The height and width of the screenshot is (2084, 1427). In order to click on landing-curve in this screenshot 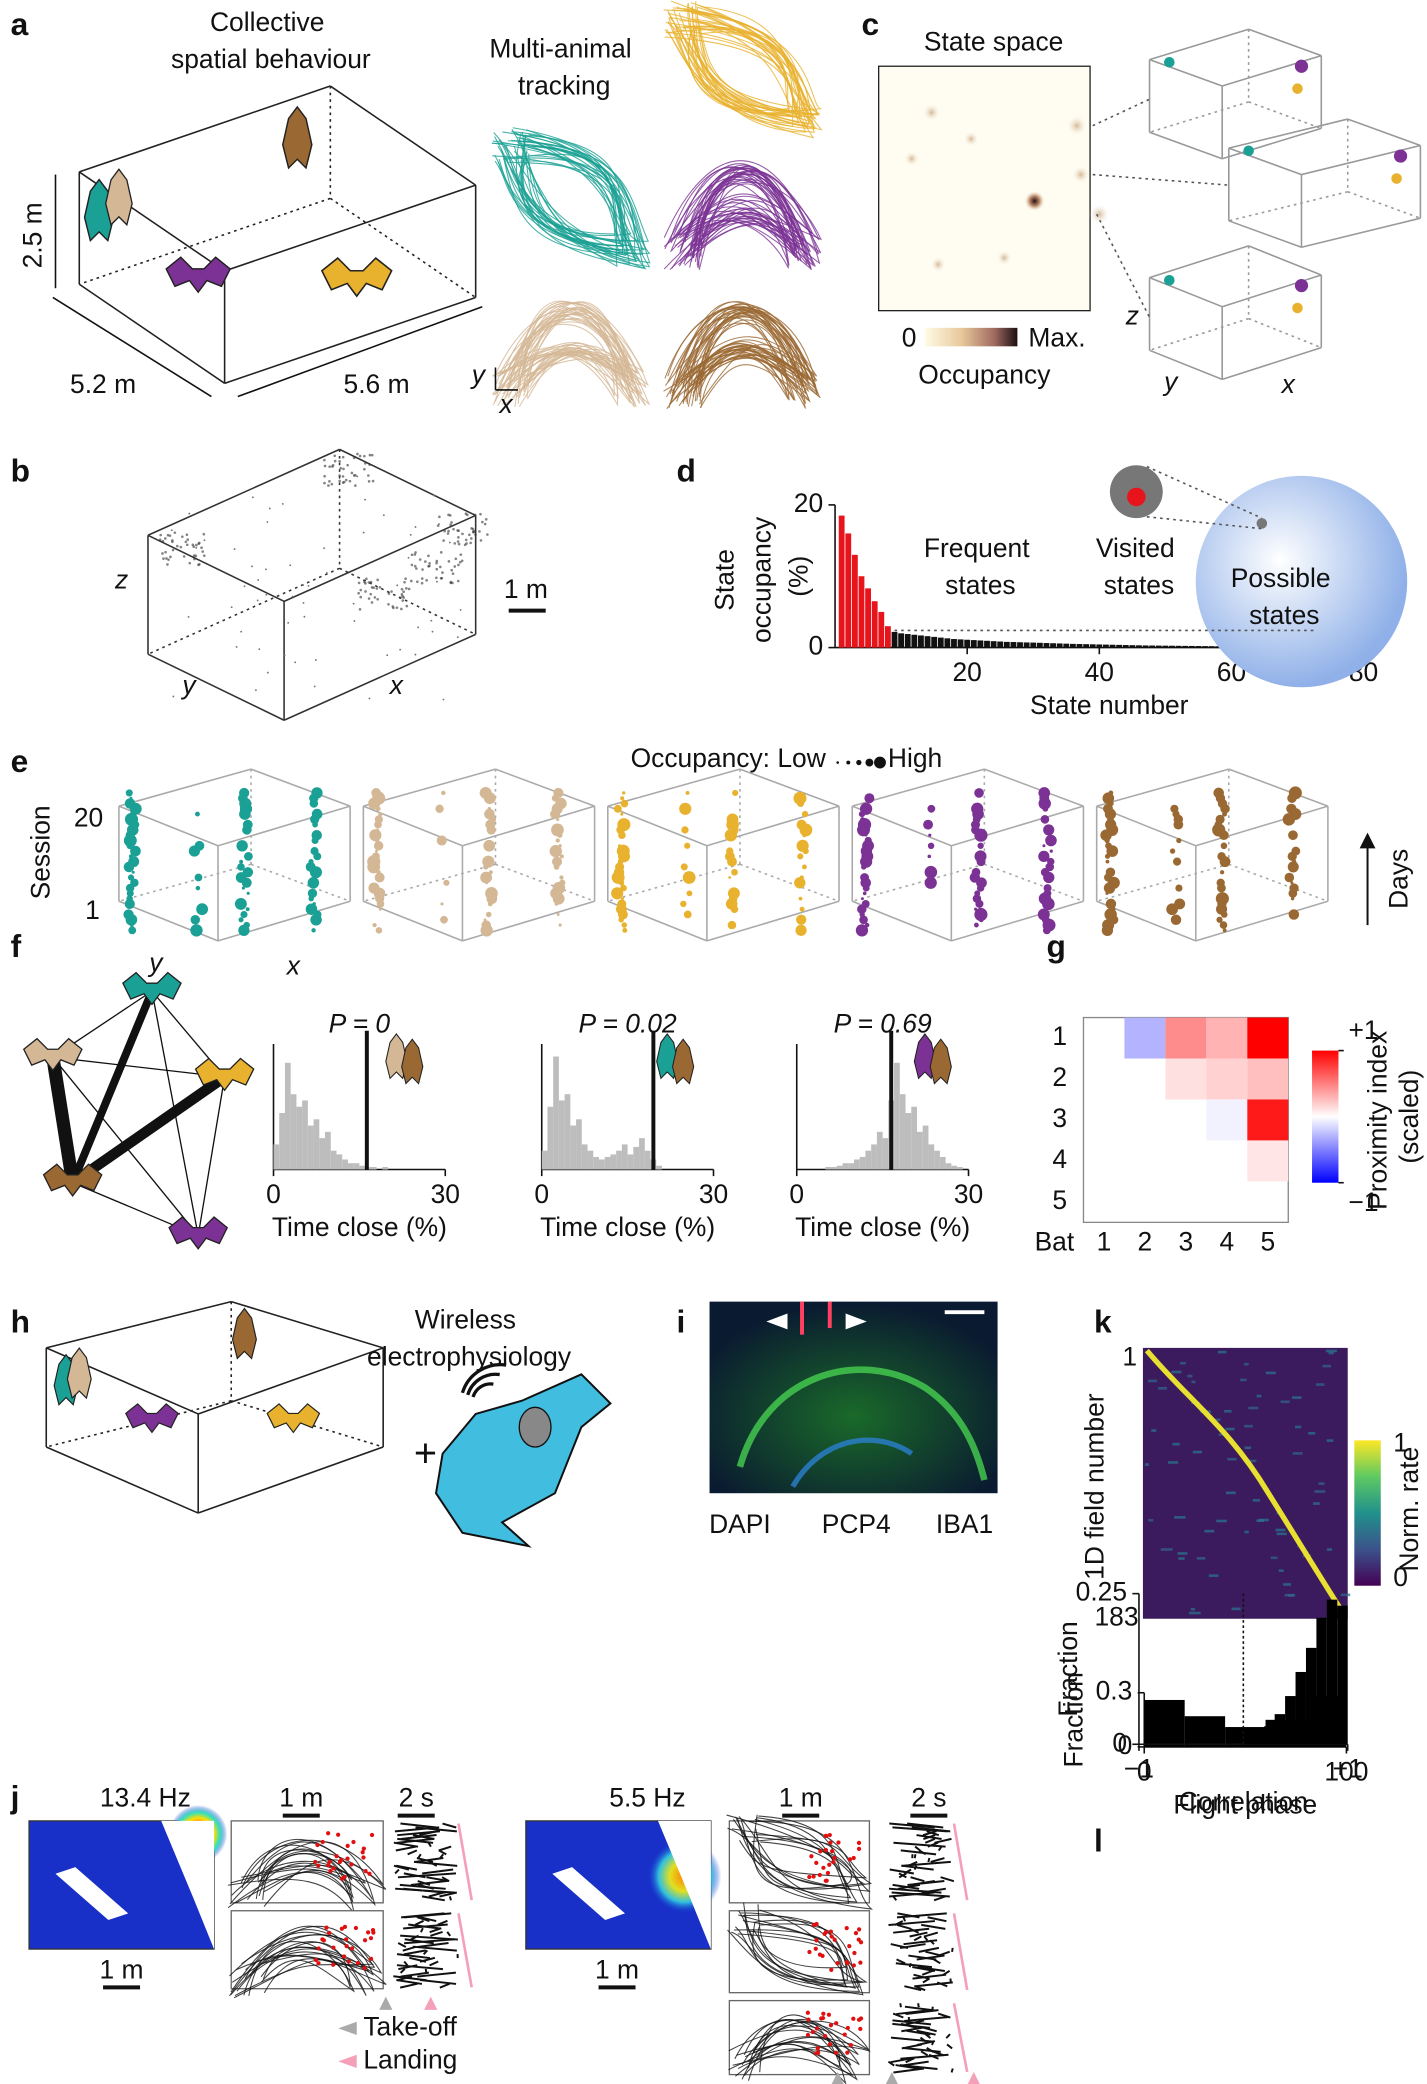, I will do `click(465, 1950)`.